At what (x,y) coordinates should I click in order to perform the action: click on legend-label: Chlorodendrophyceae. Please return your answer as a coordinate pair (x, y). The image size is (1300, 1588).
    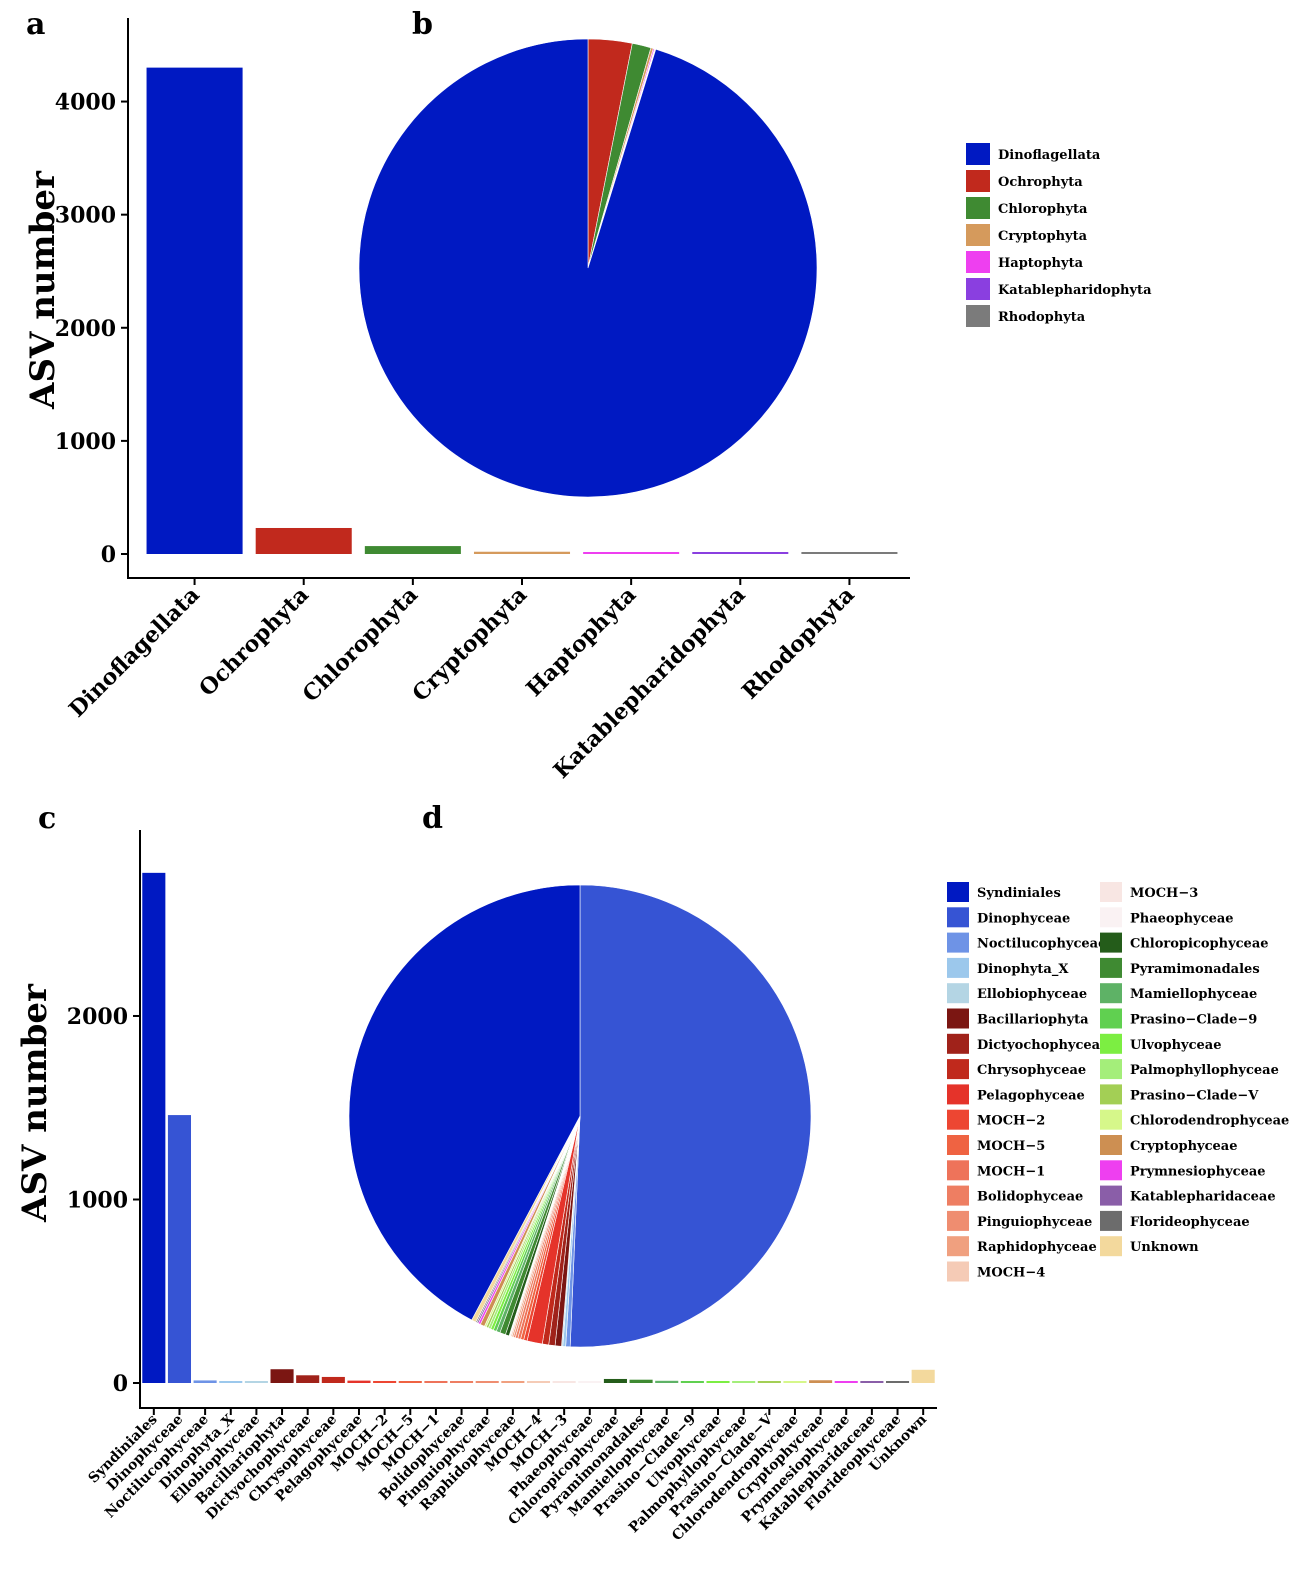
    Looking at the image, I should click on (1209, 1121).